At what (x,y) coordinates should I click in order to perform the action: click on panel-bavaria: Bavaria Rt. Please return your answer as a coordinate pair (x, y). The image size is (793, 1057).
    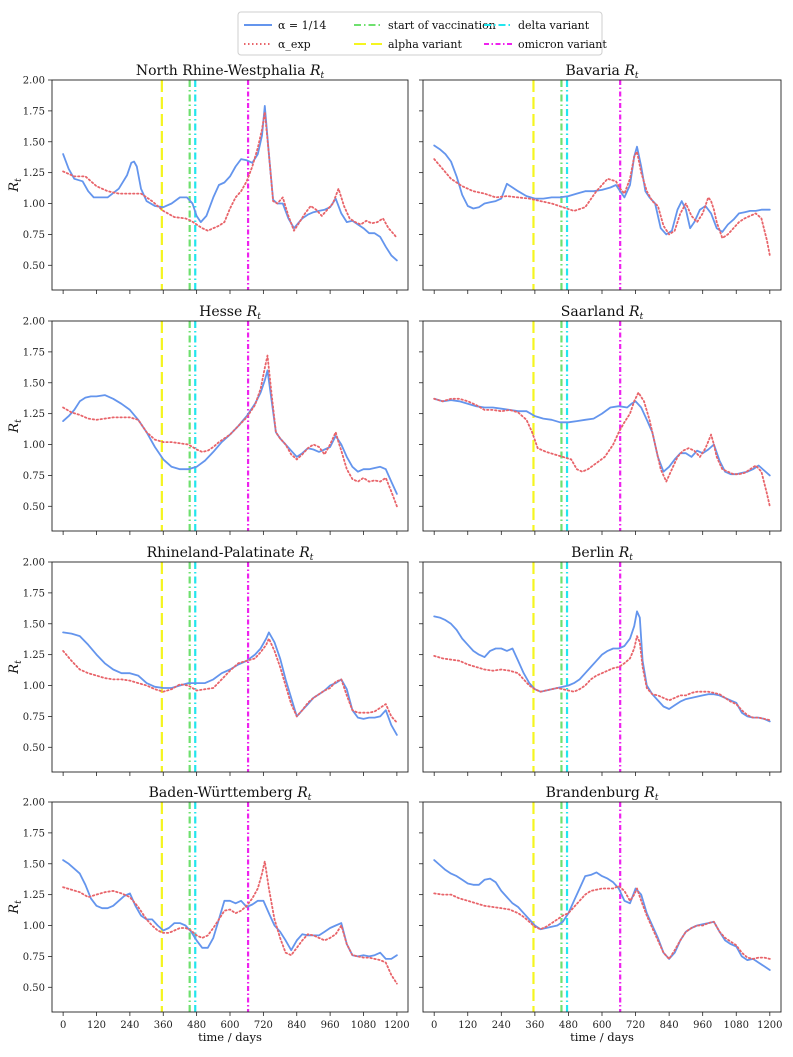
    Looking at the image, I should click on (600, 178).